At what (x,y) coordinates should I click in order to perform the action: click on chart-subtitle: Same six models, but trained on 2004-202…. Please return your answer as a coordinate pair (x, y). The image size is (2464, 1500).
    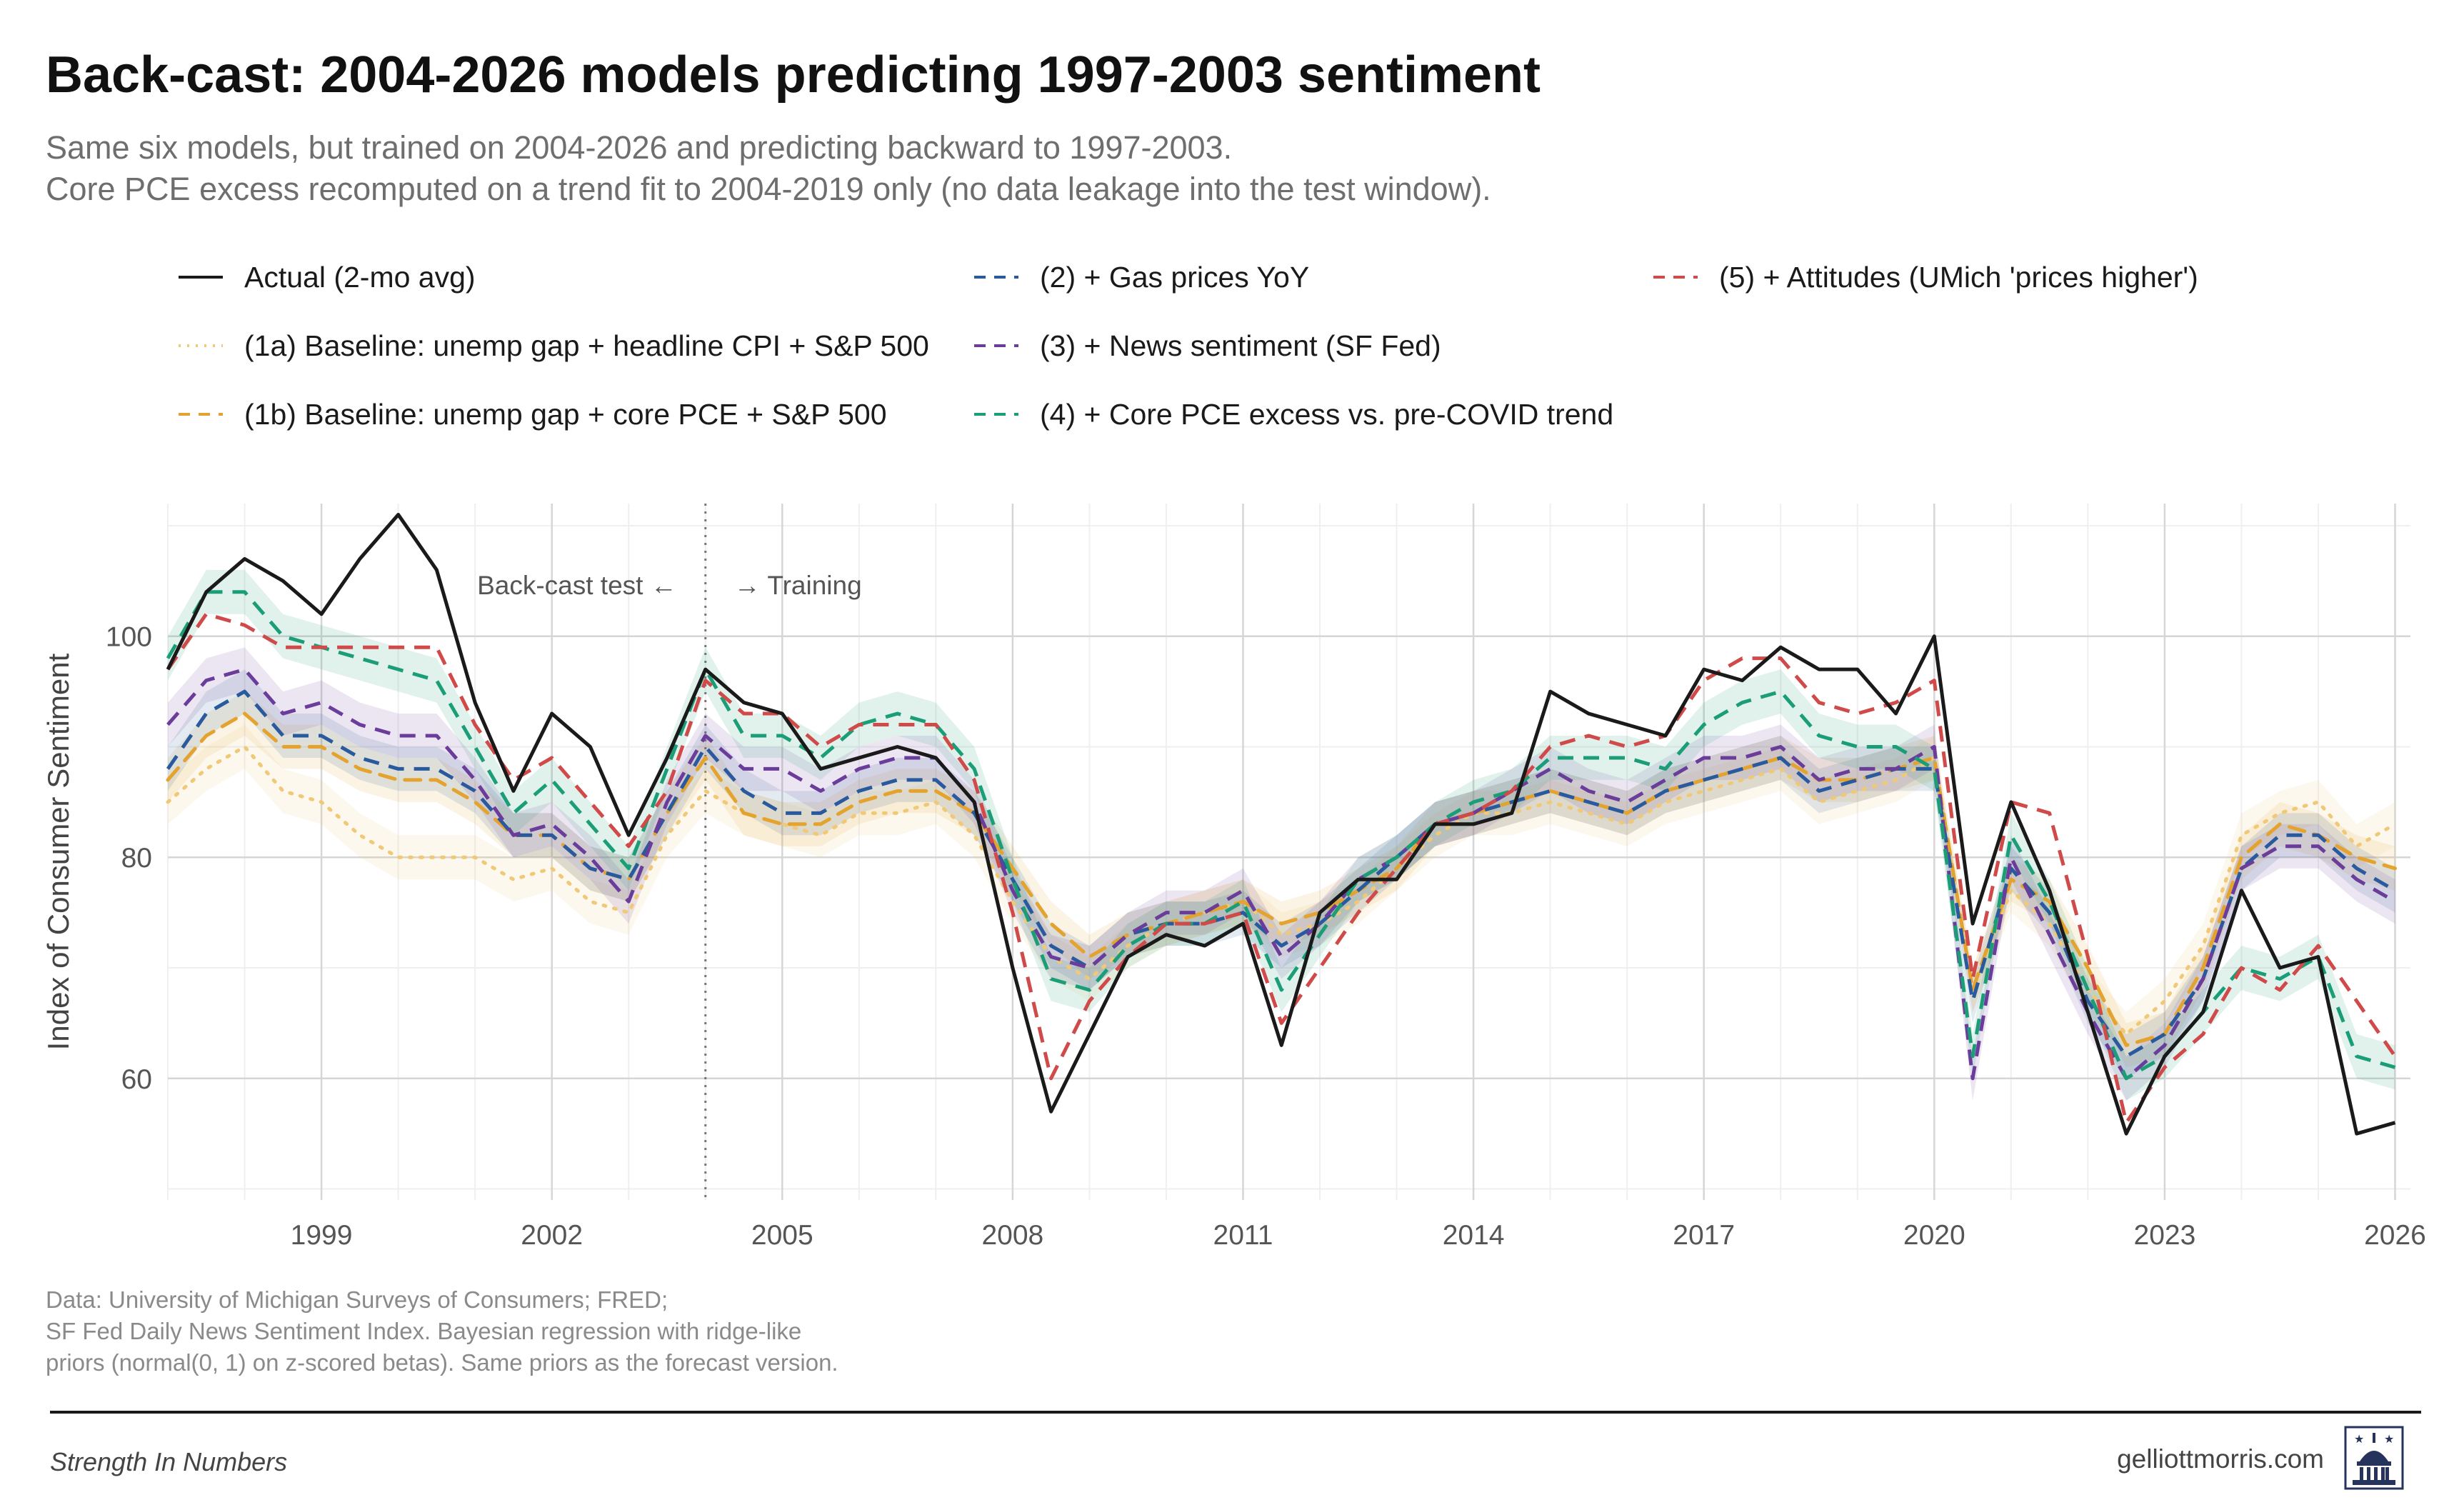
    Looking at the image, I should click on (768, 168).